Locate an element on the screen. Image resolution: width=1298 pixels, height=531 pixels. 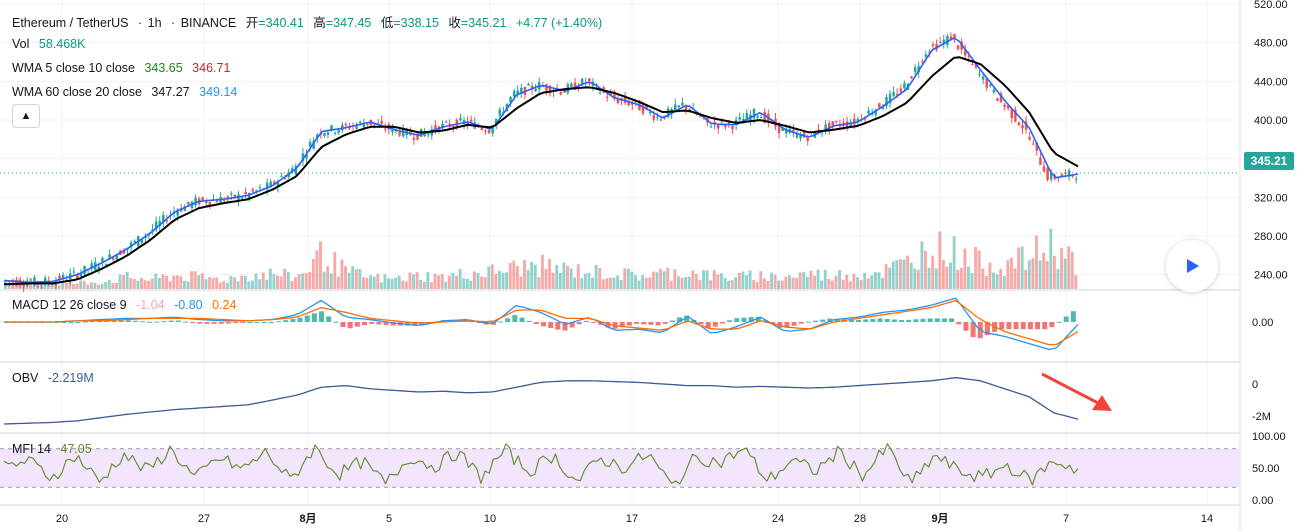
close-value: =345.21 is located at coordinates (483, 23).